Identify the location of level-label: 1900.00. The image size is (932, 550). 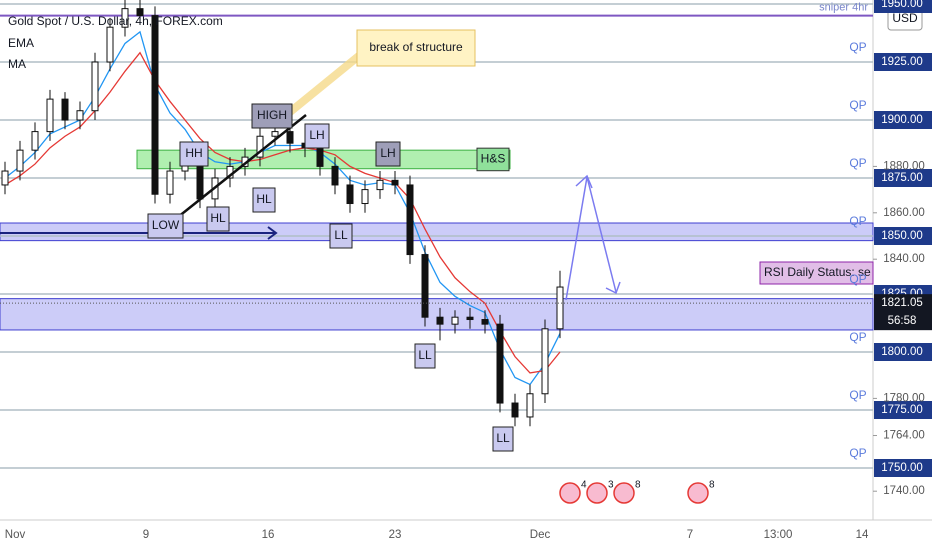
(902, 120).